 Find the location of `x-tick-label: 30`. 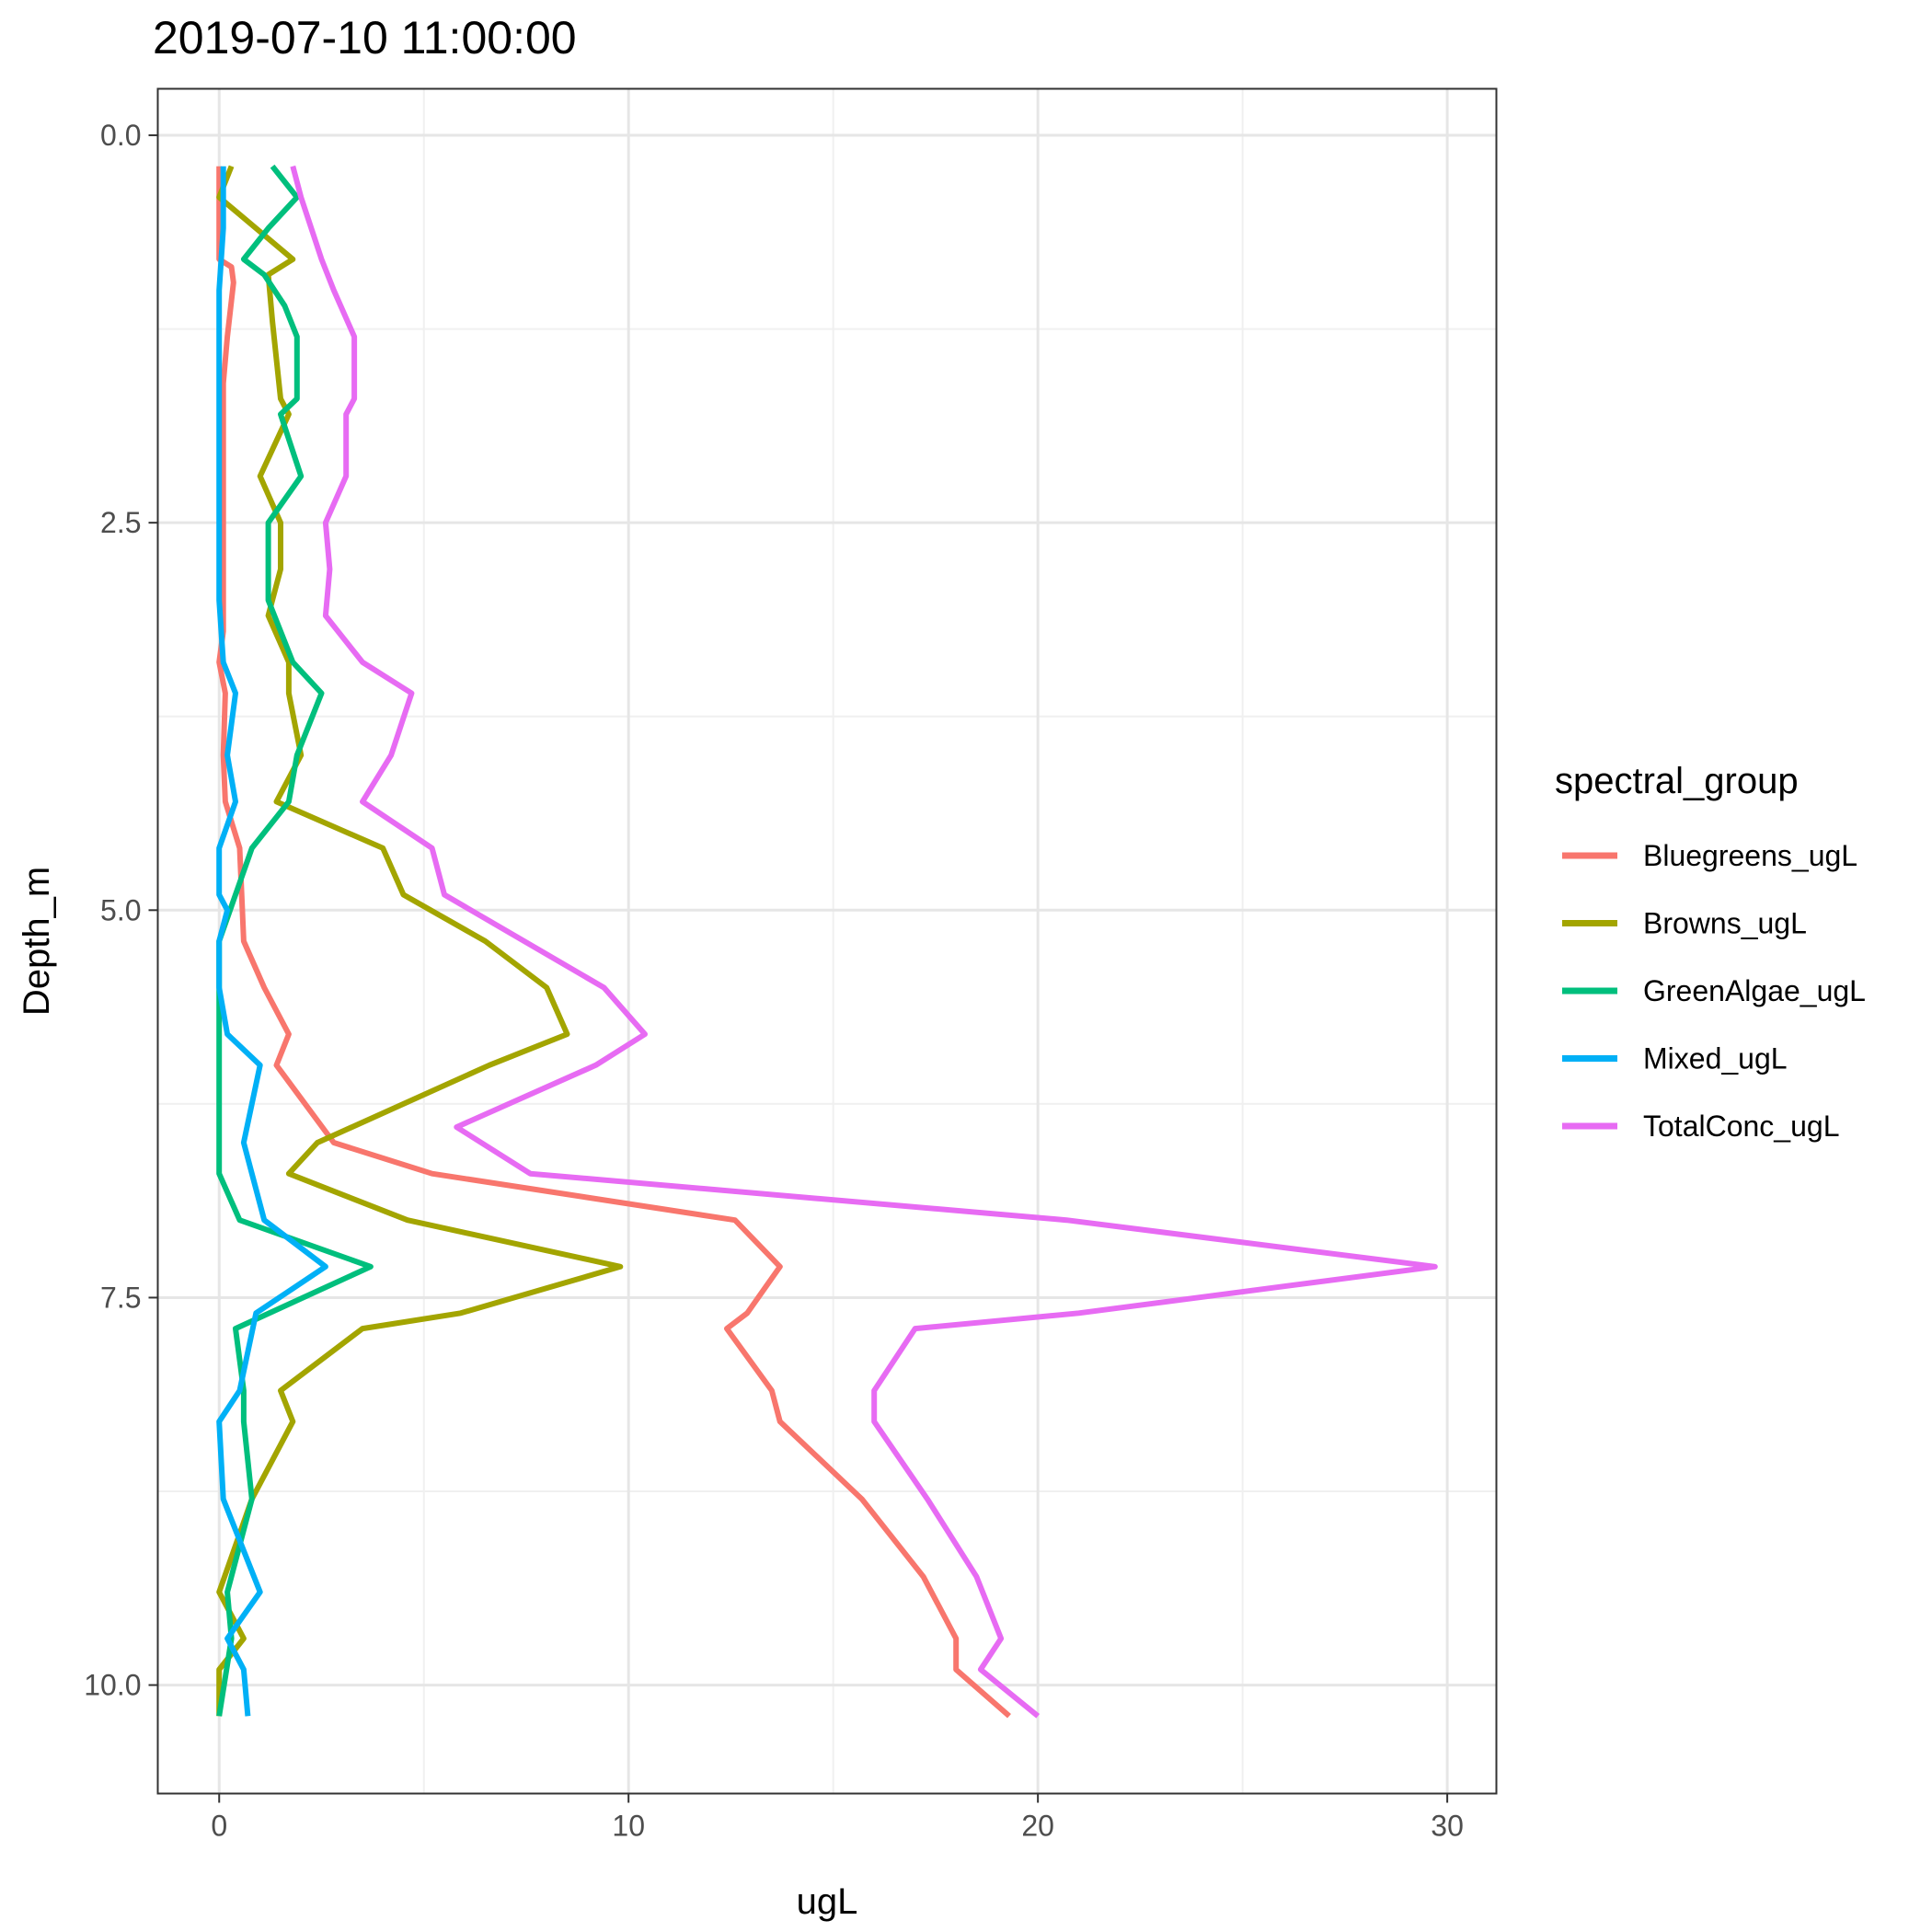

x-tick-label: 30 is located at coordinates (1447, 1826).